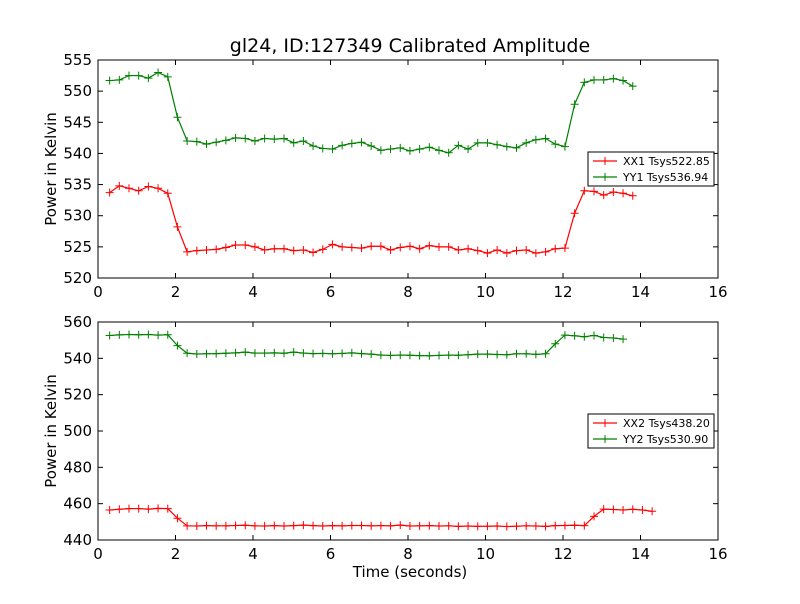 Image resolution: width=800 pixels, height=604 pixels. What do you see at coordinates (485, 554) in the screenshot?
I see `x-tick-label: 10` at bounding box center [485, 554].